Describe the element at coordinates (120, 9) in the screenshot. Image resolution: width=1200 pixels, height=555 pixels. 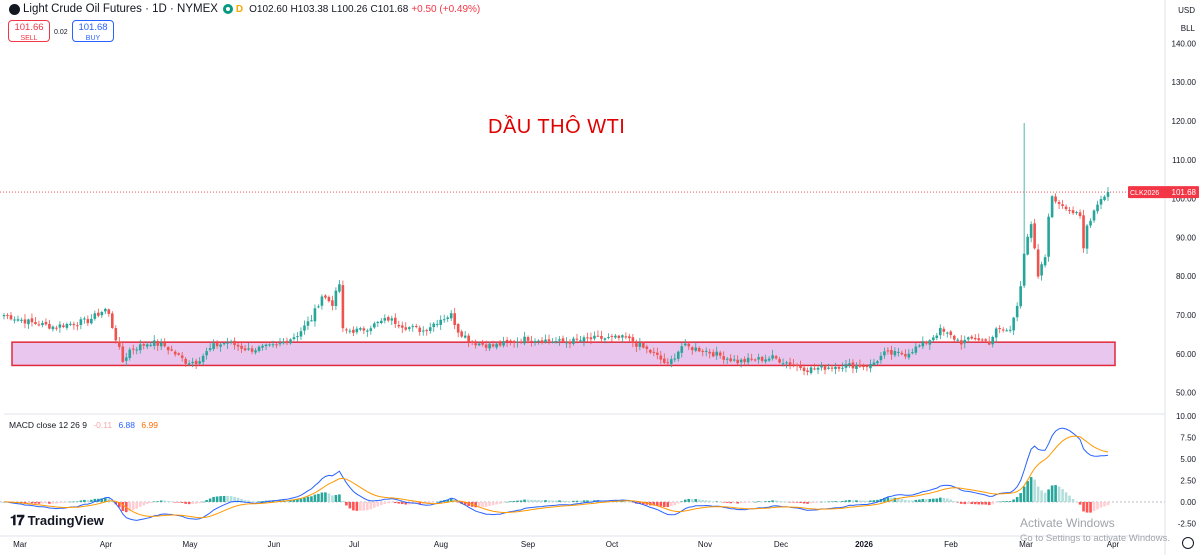
I see `symbol-title: Light Crude Oil Futures · 1D · NYMEX` at that location.